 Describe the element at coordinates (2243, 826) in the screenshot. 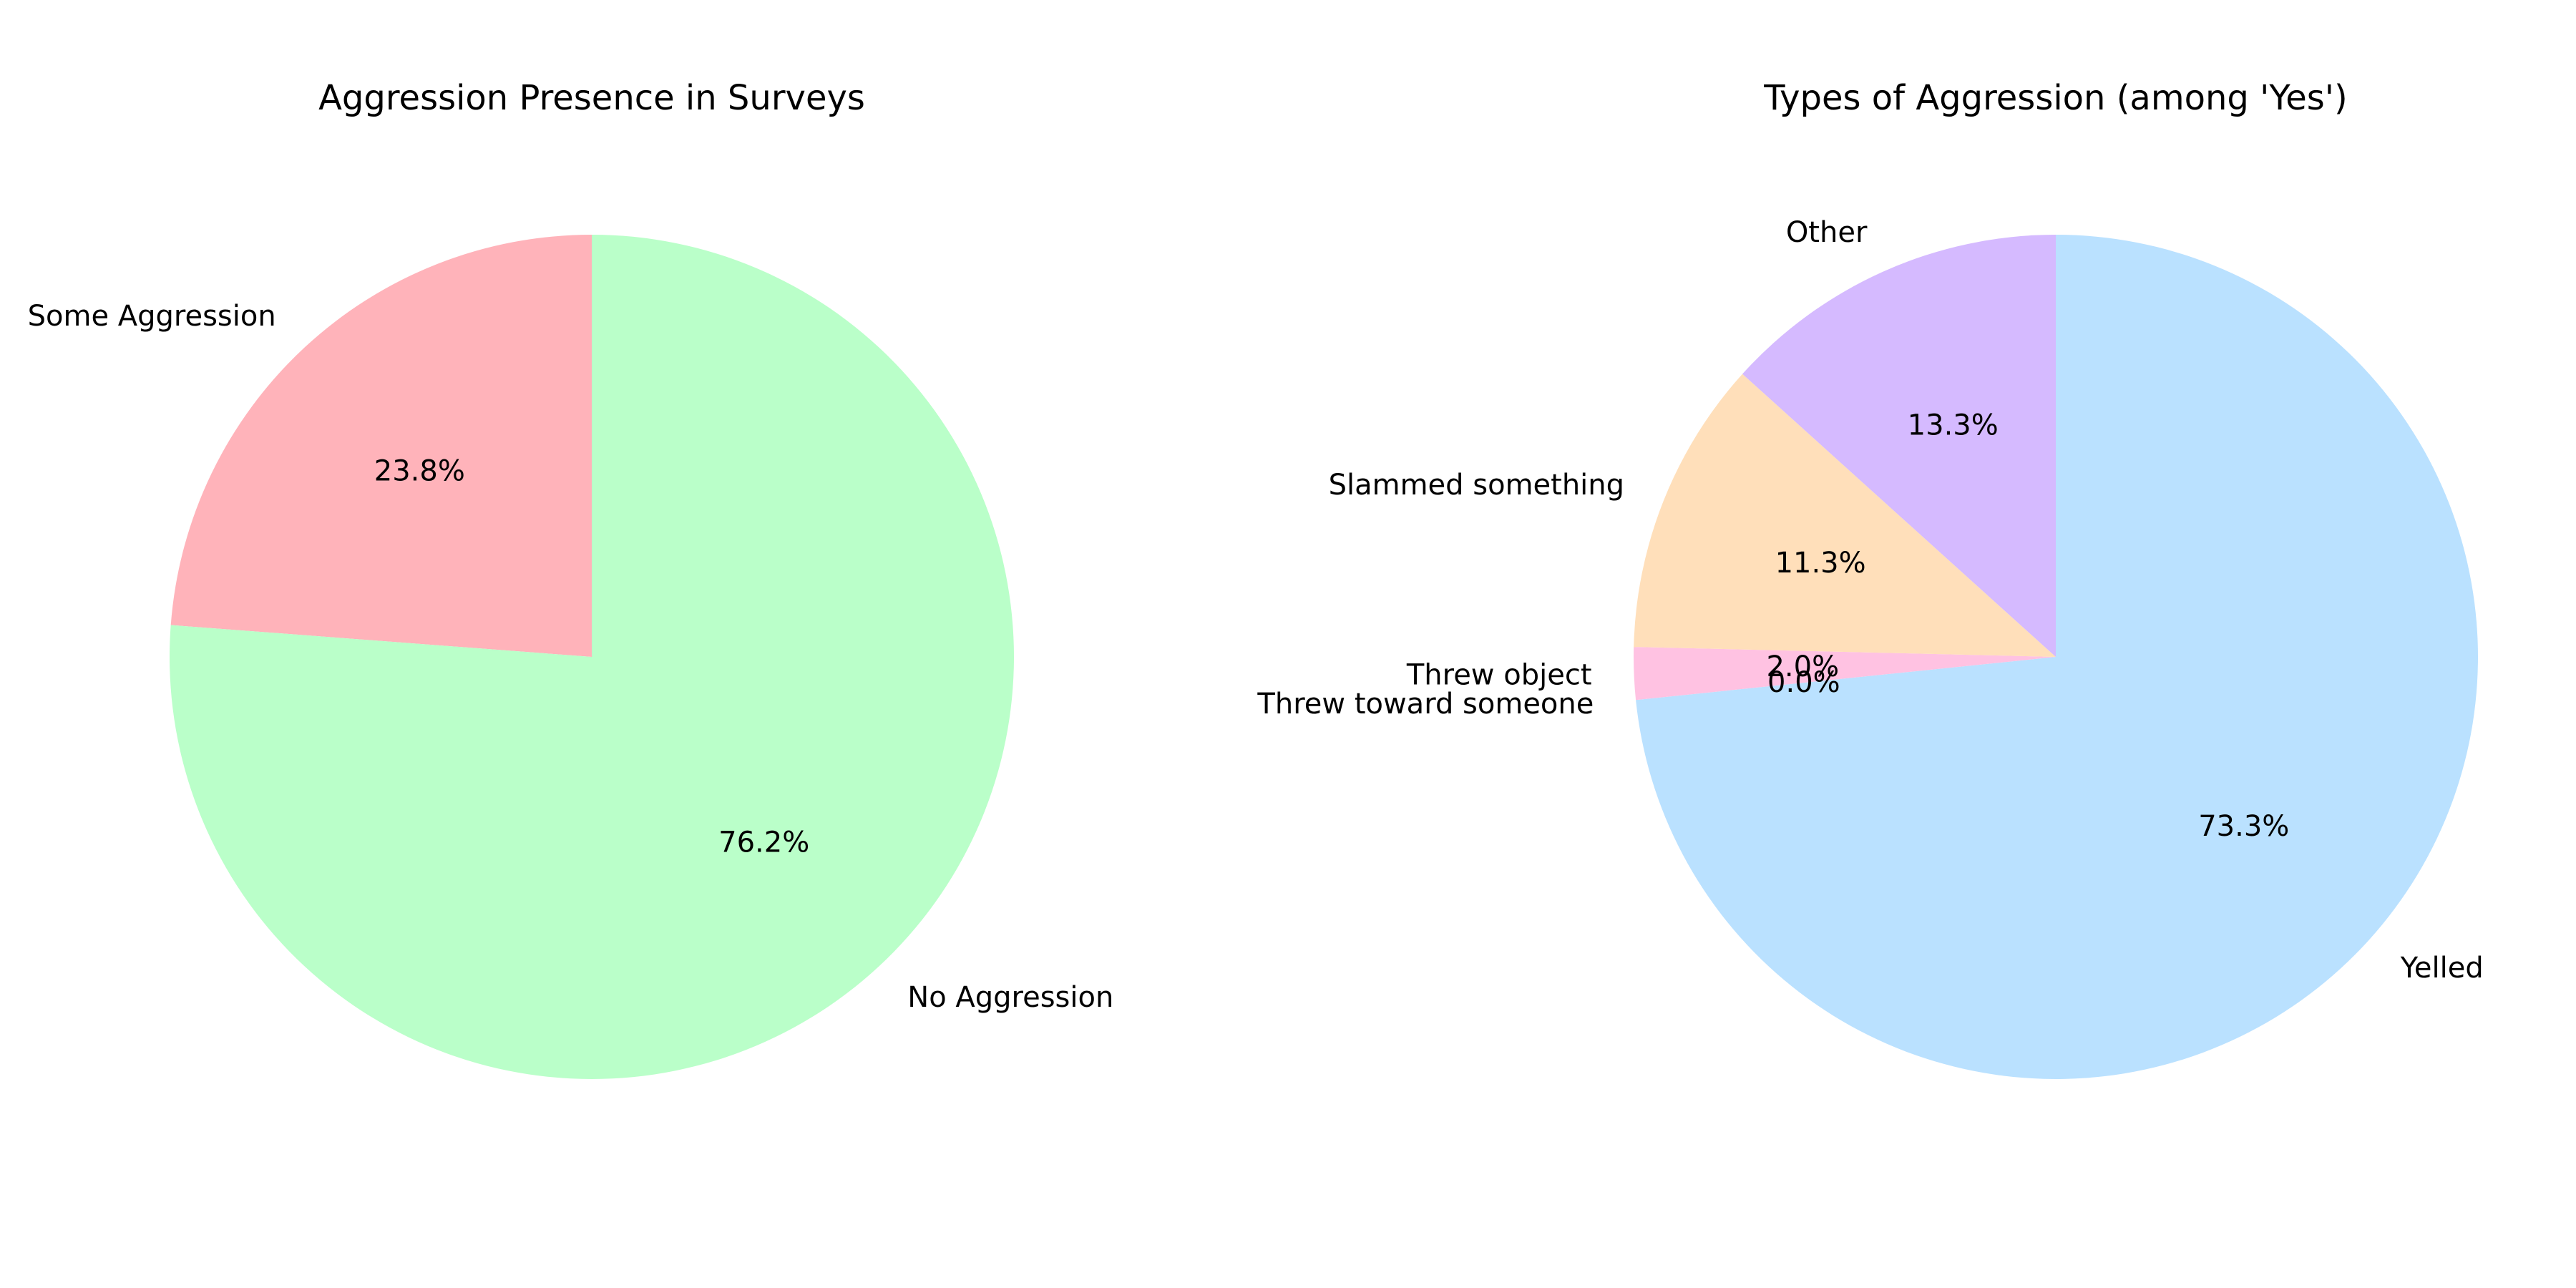

I see `slice-pct-yelled: 73.3%` at that location.